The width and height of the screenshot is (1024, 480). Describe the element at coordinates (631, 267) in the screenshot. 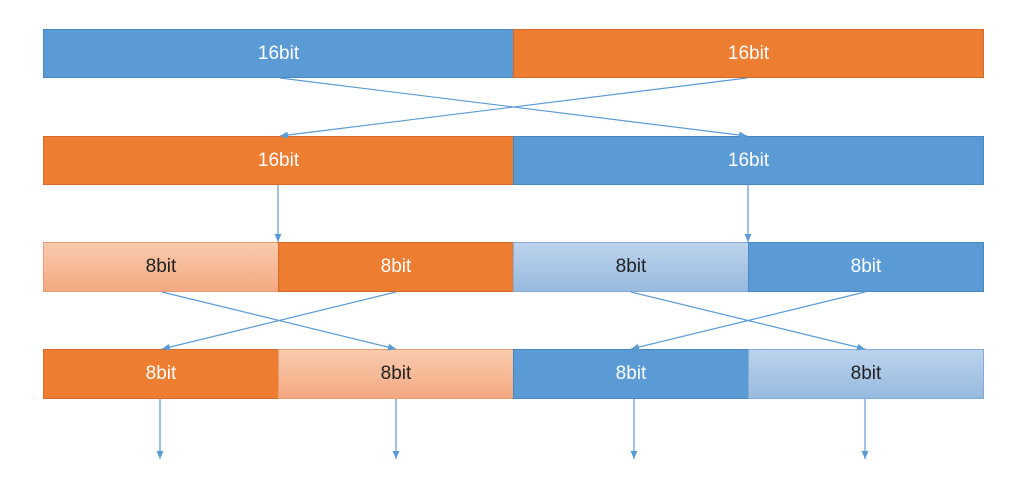

I see `row3-block-3-8bit: 8bit` at that location.